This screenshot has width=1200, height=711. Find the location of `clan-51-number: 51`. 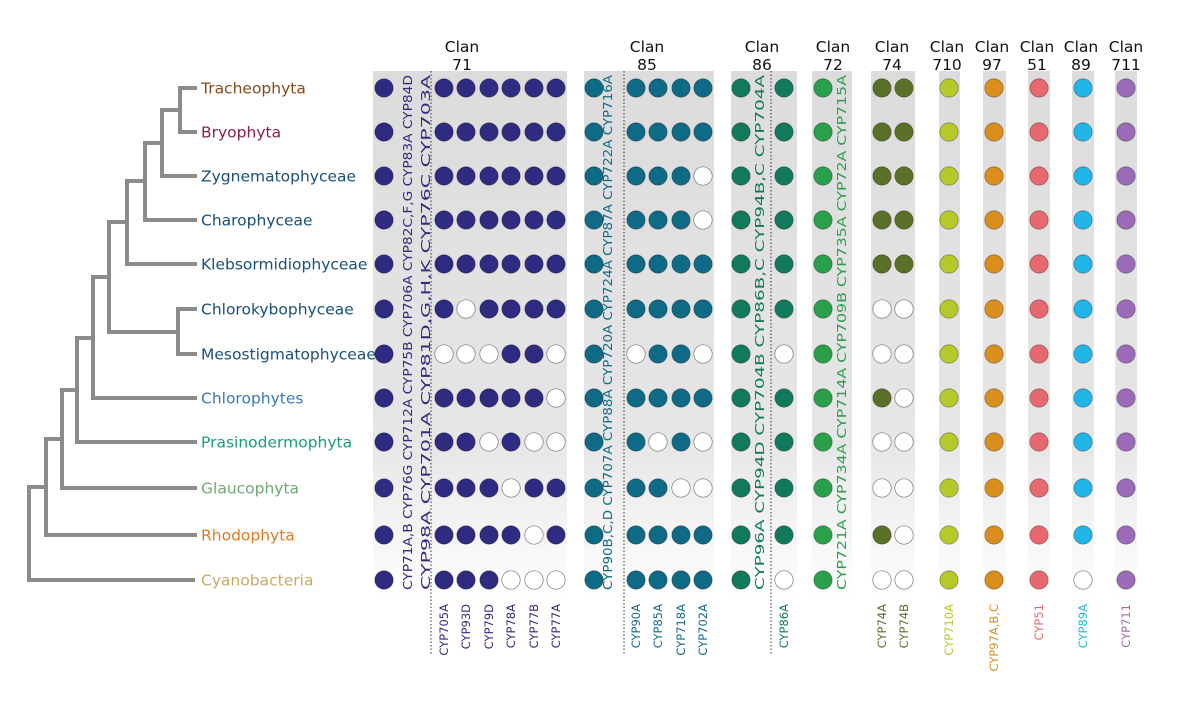

clan-51-number: 51 is located at coordinates (1037, 65).